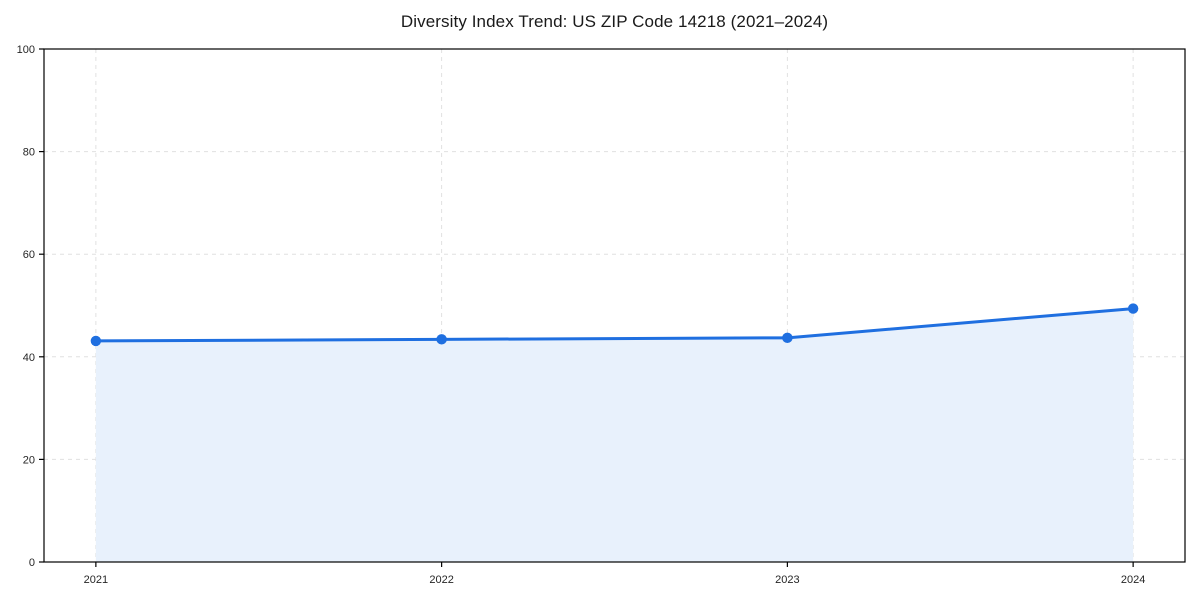 The image size is (1200, 600). I want to click on x-tick-label: 2023, so click(787, 580).